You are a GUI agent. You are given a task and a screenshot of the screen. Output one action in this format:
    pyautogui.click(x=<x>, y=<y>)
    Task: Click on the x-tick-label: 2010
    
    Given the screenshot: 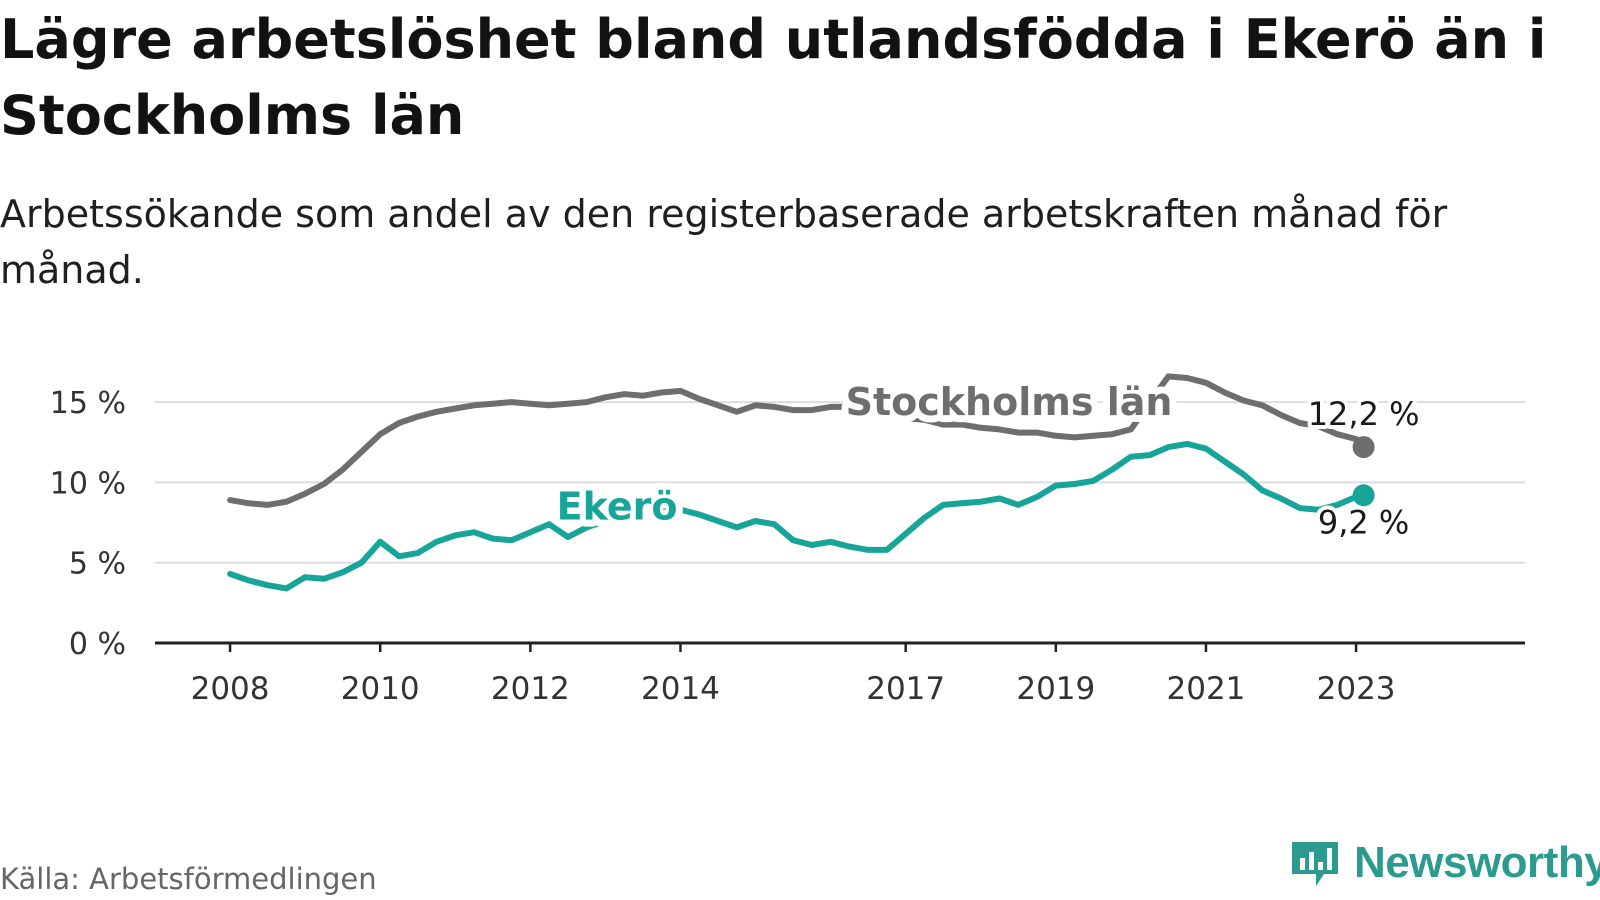 What is the action you would take?
    pyautogui.click(x=380, y=685)
    